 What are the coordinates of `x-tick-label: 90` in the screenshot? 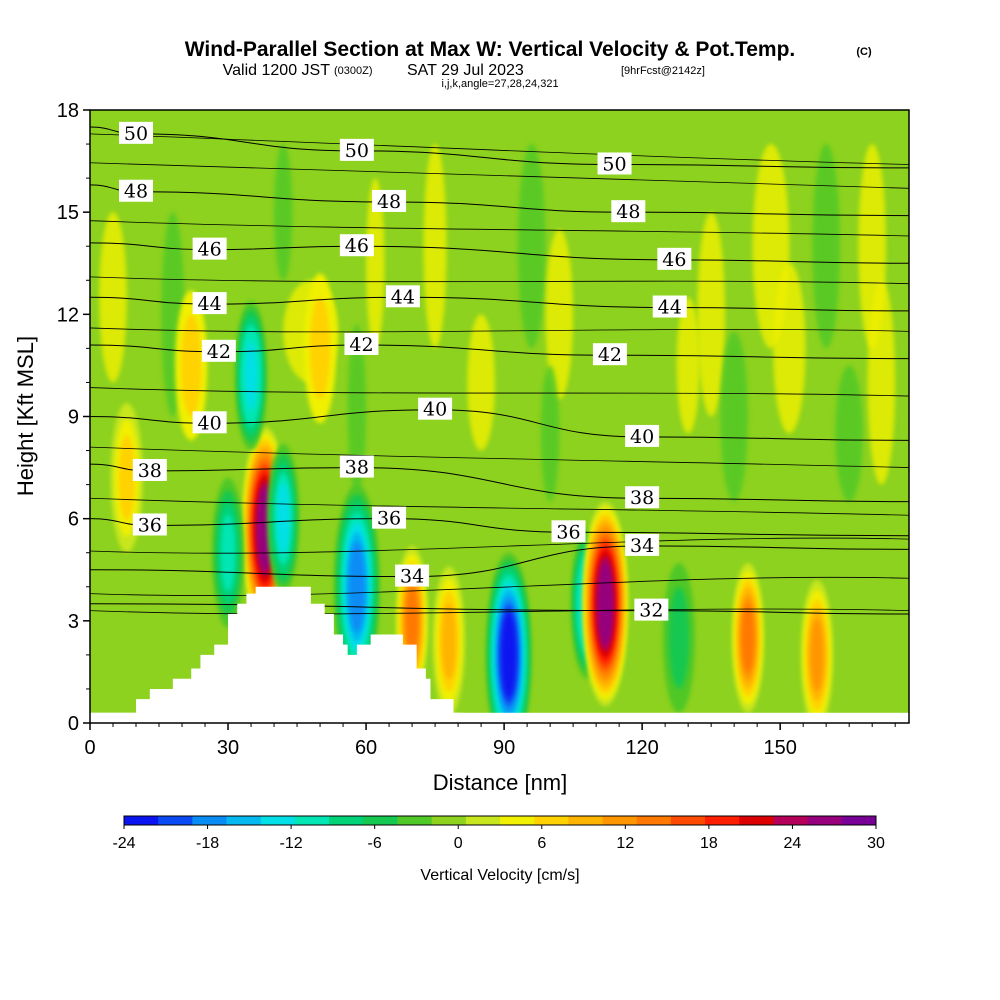 It's located at (504, 748).